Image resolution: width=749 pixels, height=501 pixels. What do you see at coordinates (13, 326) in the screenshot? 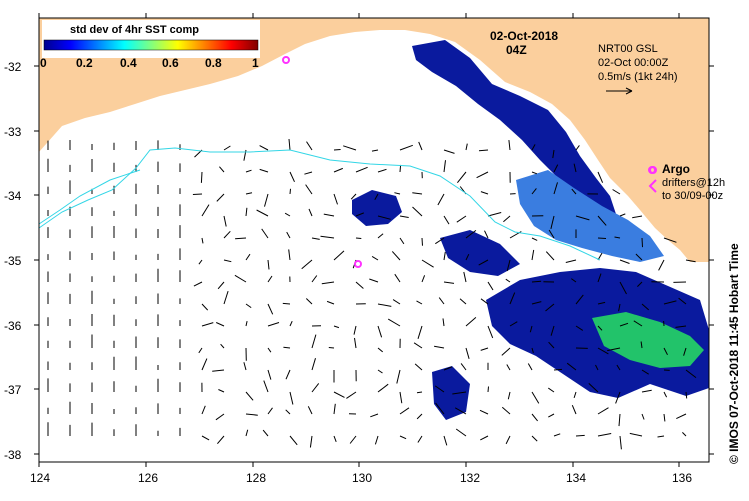
I see `y-tick-label: -36` at bounding box center [13, 326].